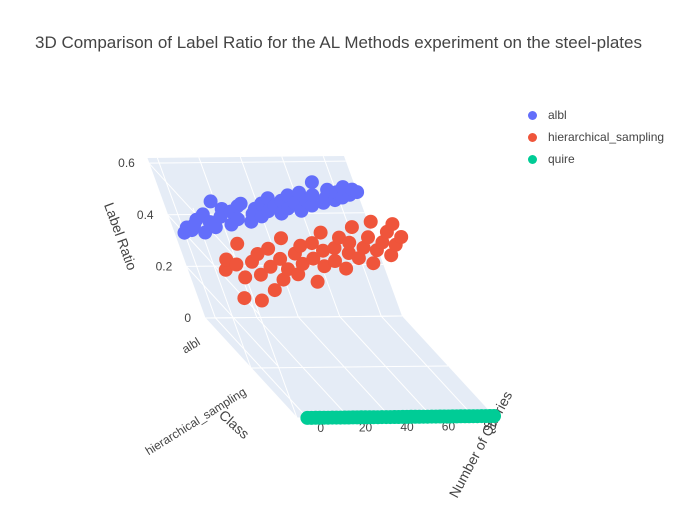 Image resolution: width=700 pixels, height=505 pixels. What do you see at coordinates (145, 215) in the screenshot?
I see `z-tick-label: 0.4` at bounding box center [145, 215].